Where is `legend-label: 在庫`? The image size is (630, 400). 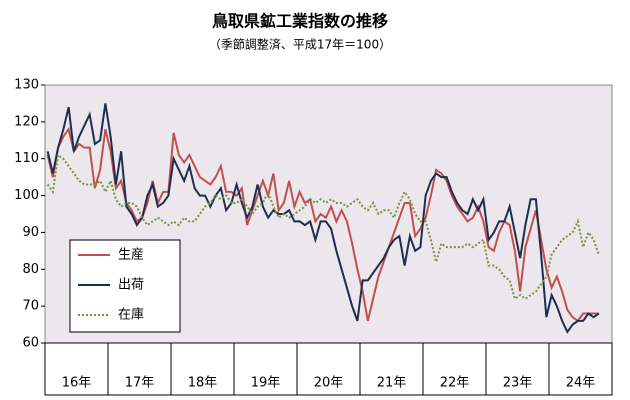
legend-label: 在庫 is located at coordinates (131, 315).